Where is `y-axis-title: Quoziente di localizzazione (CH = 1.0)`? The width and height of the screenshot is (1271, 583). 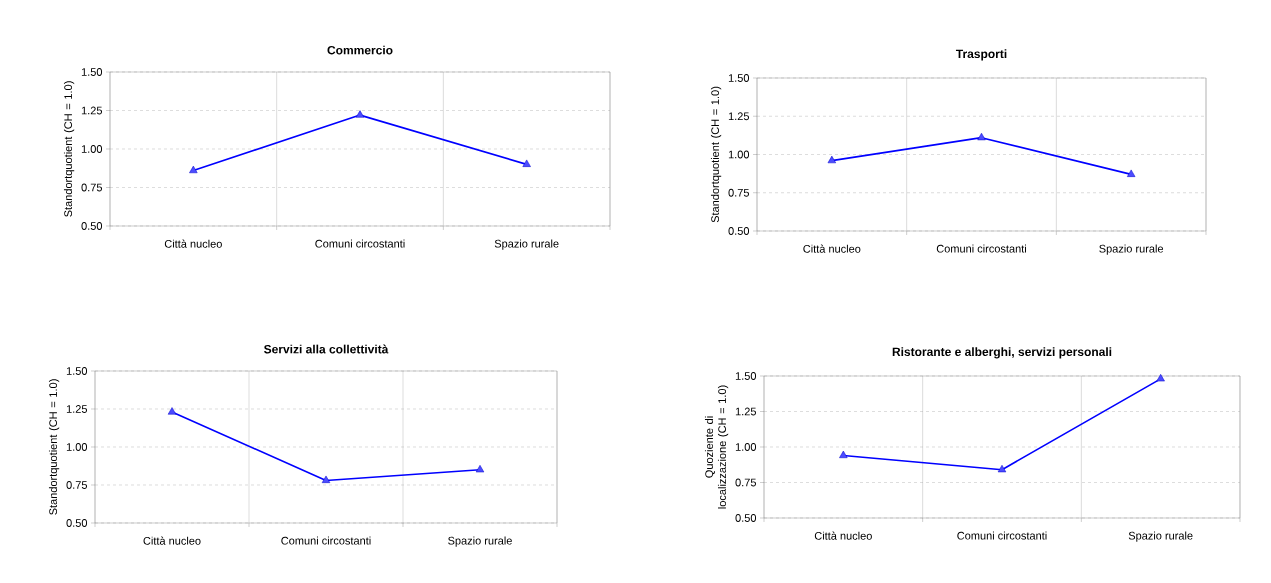 y-axis-title: Quoziente di localizzazione (CH = 1.0) is located at coordinates (716, 447).